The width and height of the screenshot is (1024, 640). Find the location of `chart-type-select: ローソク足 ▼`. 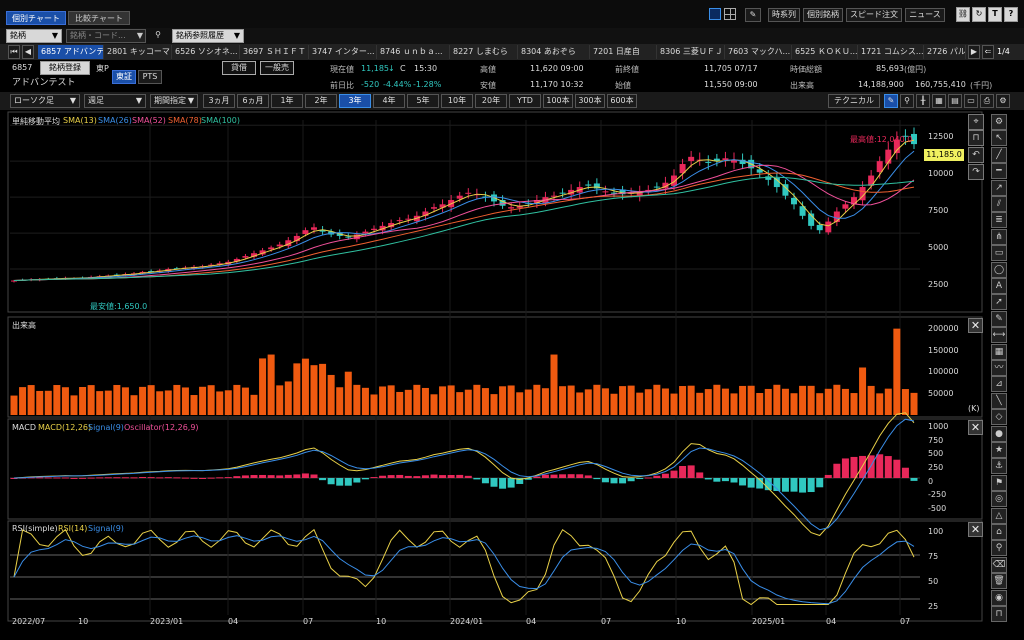

chart-type-select: ローソク足 ▼ is located at coordinates (45, 101).